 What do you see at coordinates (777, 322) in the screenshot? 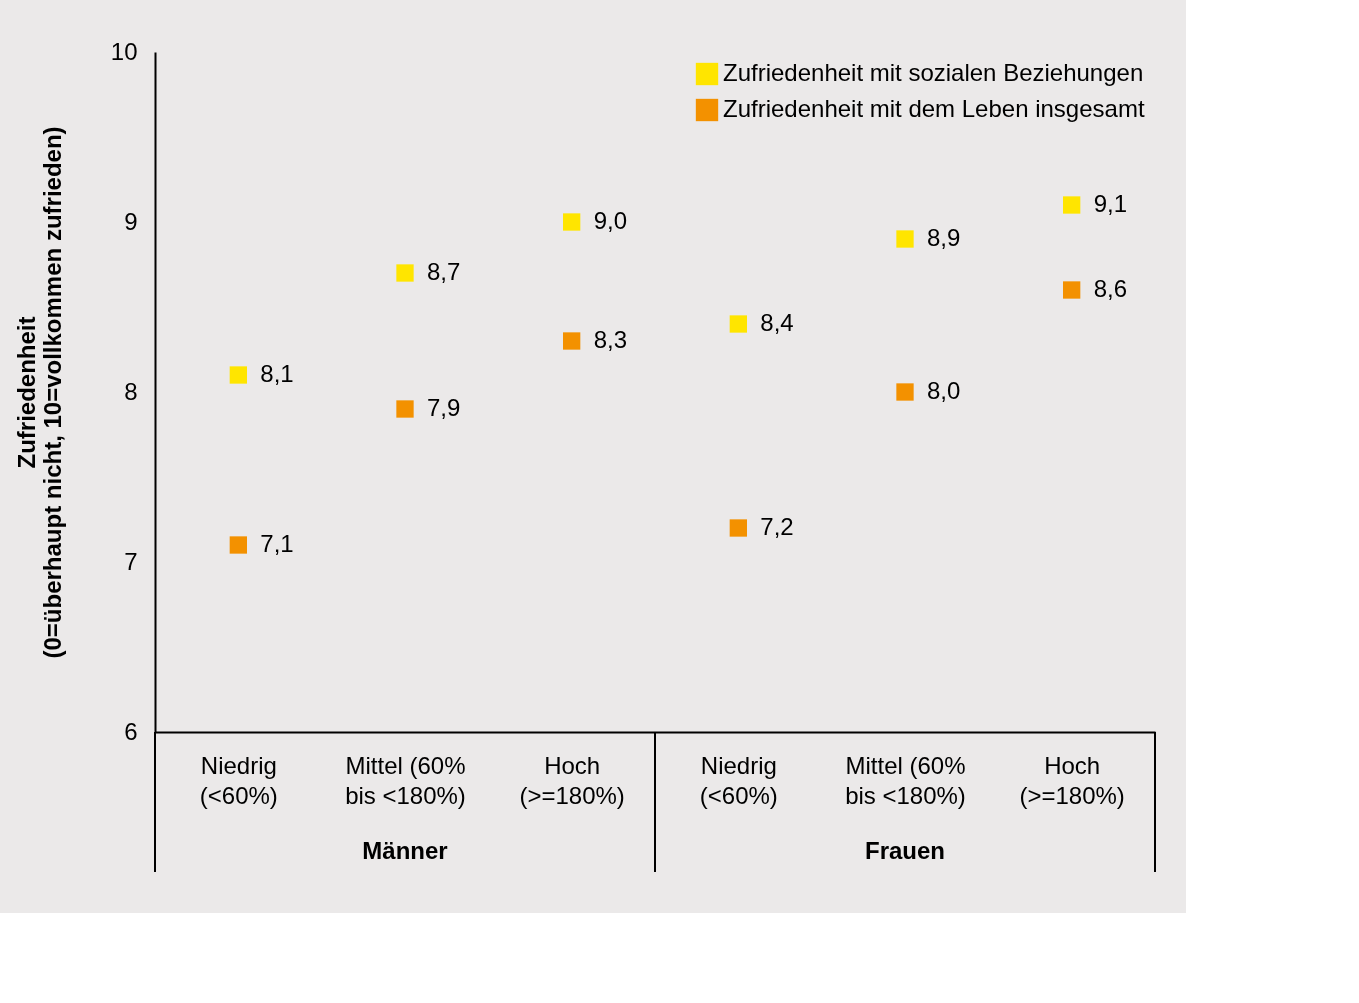
I see `data-label: 8,4` at bounding box center [777, 322].